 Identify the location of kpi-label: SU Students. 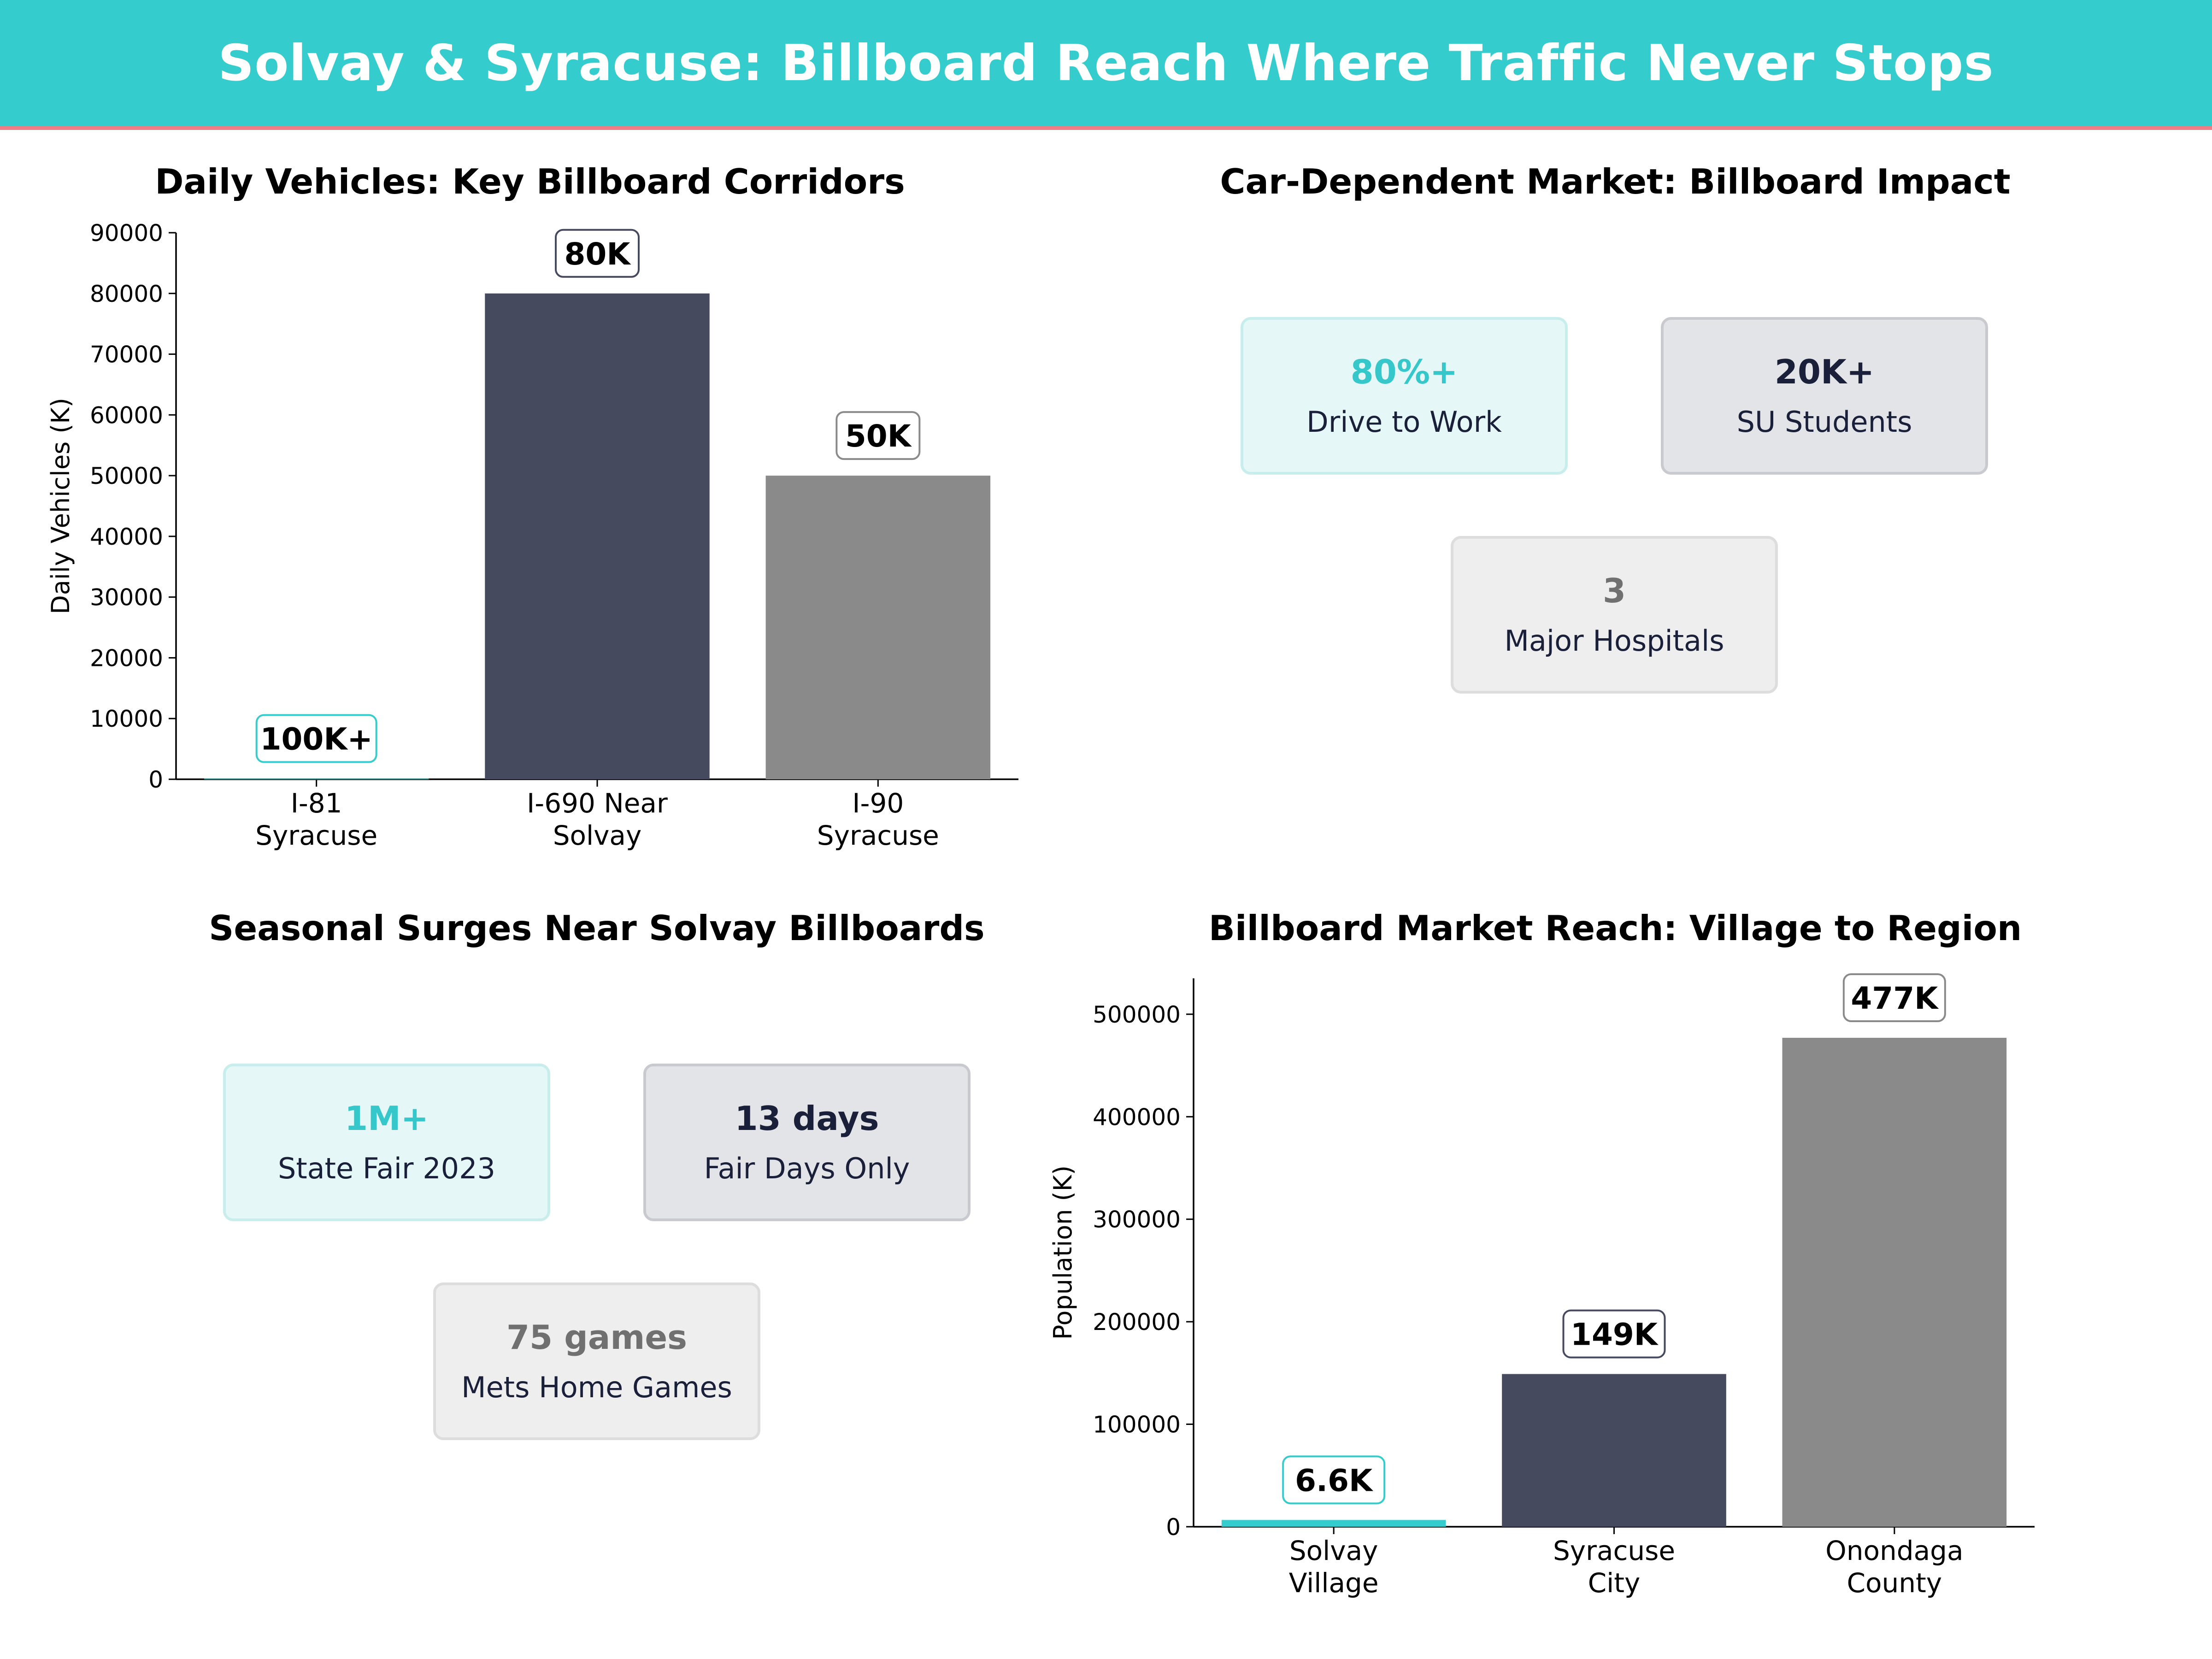
(1824, 422).